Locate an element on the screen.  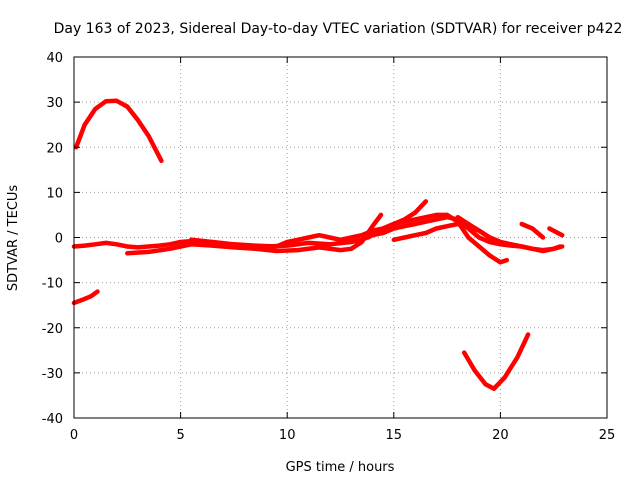
y-tick-label: -30 is located at coordinates (52, 374).